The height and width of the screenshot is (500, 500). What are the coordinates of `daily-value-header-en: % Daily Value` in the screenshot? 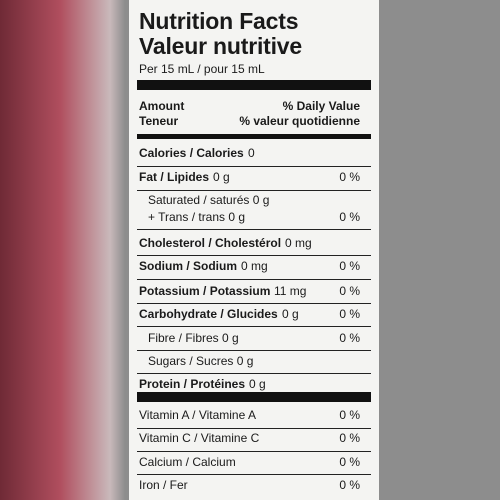 It's located at (321, 106).